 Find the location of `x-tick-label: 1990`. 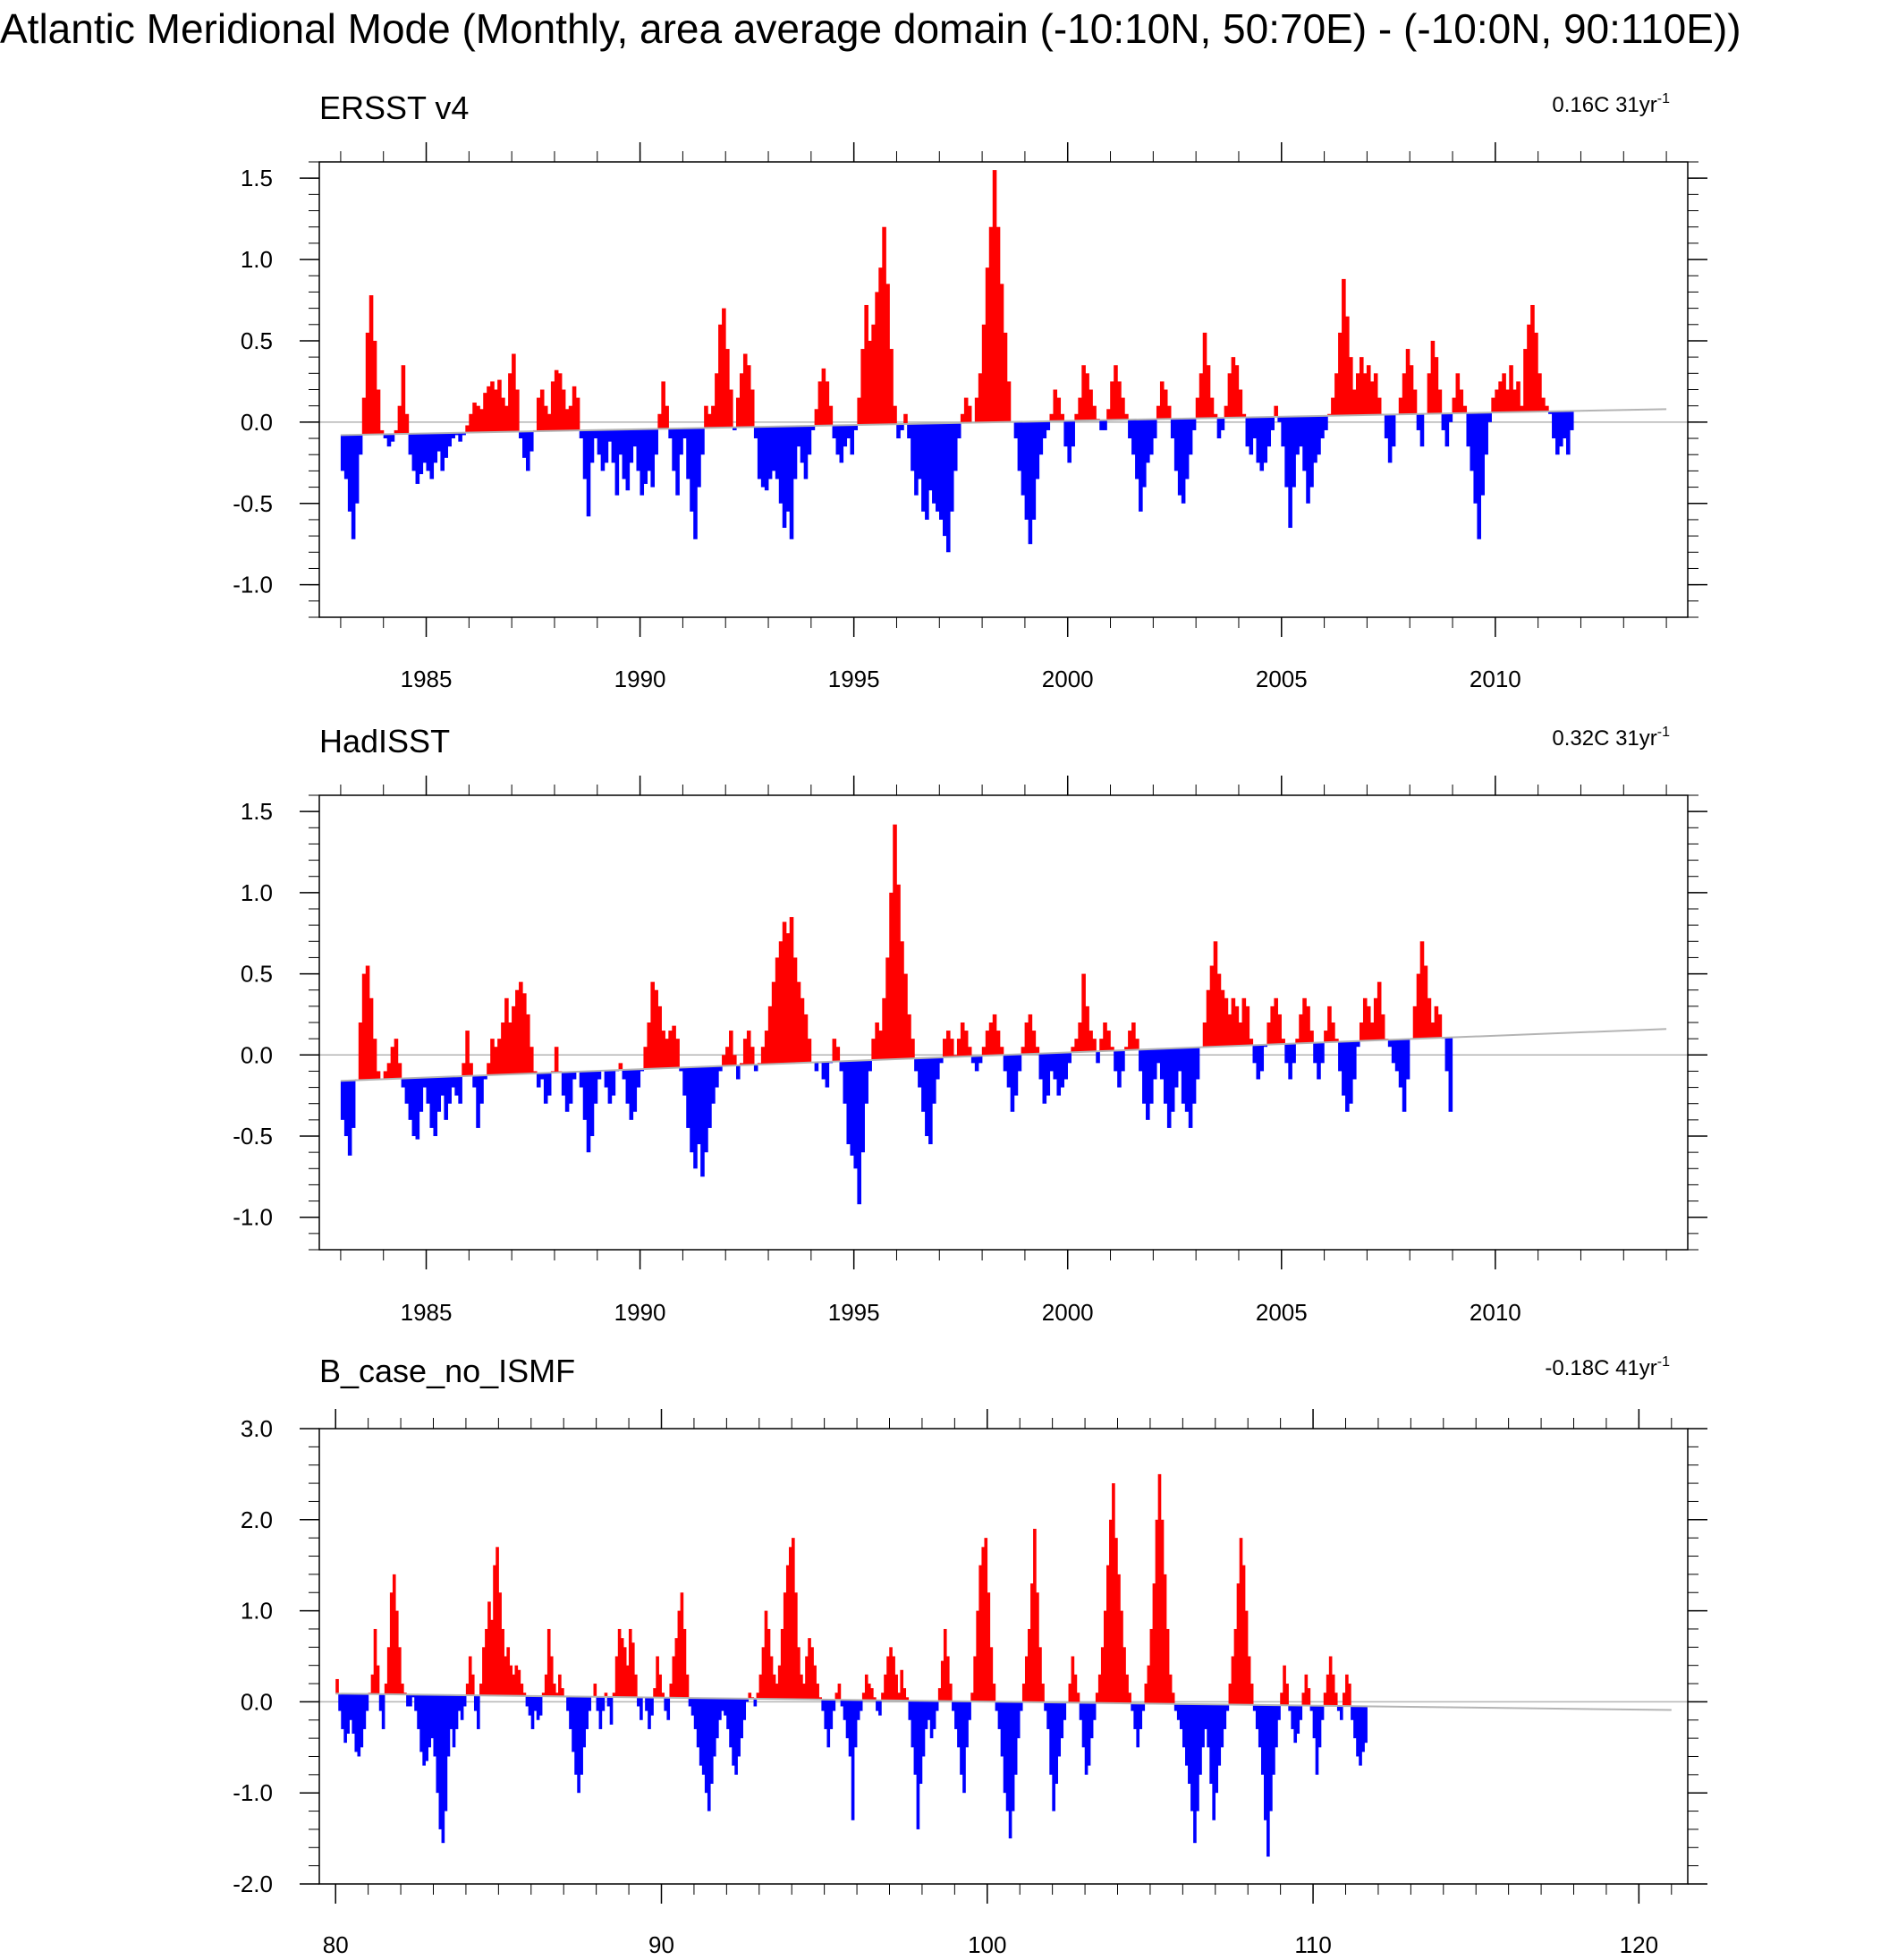

x-tick-label: 1990 is located at coordinates (640, 1312).